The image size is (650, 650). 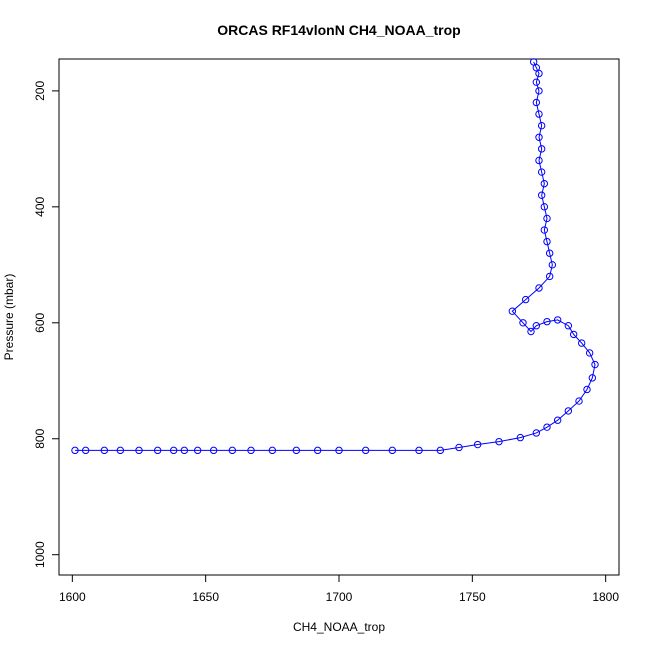 What do you see at coordinates (205, 597) in the screenshot?
I see `x-tick-label: 1650` at bounding box center [205, 597].